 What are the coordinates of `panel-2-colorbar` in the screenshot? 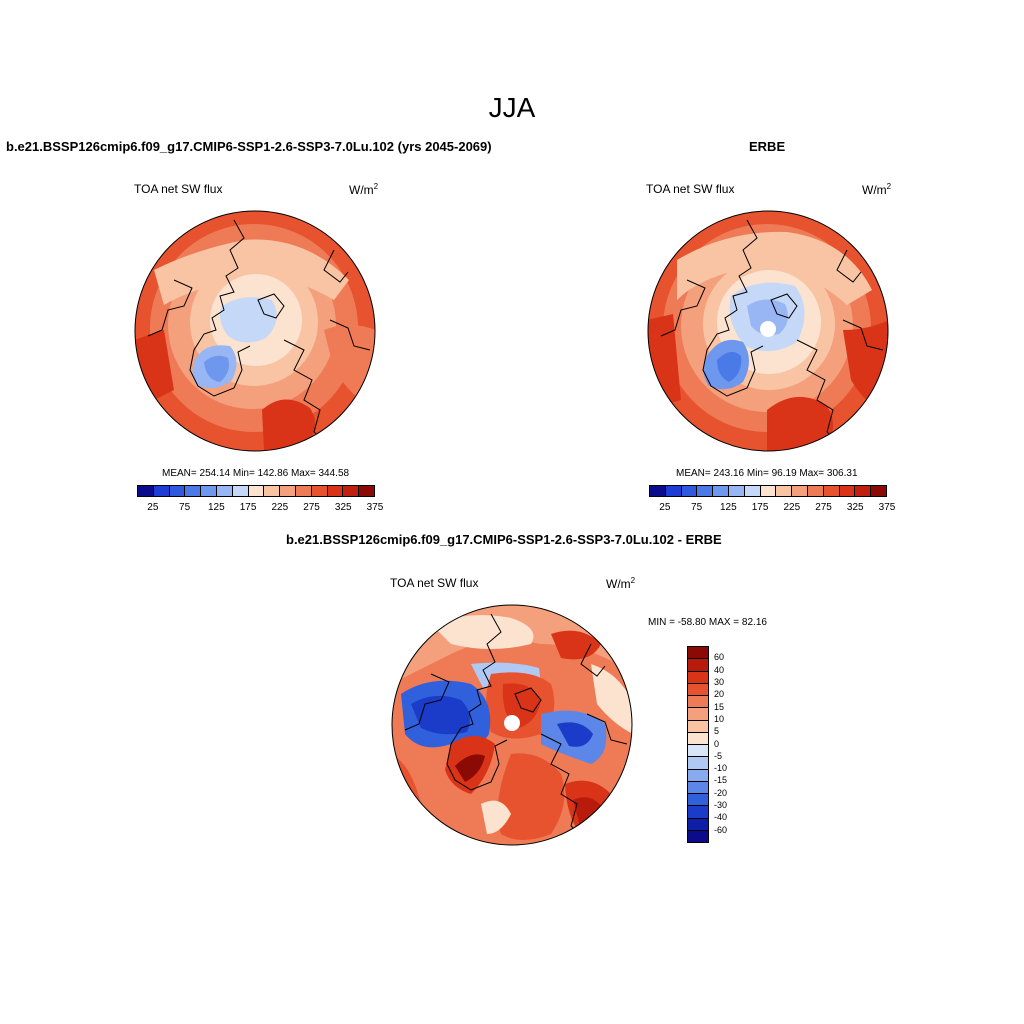 It's located at (768, 491).